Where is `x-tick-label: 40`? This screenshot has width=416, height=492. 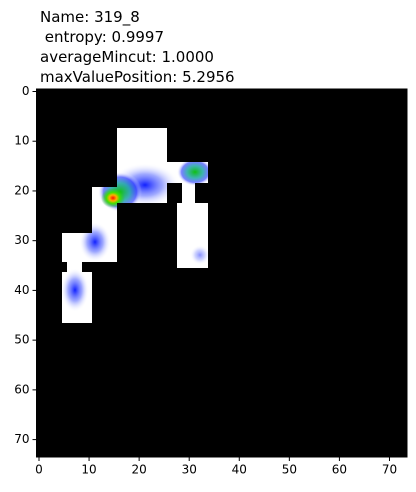
x-tick-label: 40 is located at coordinates (239, 470).